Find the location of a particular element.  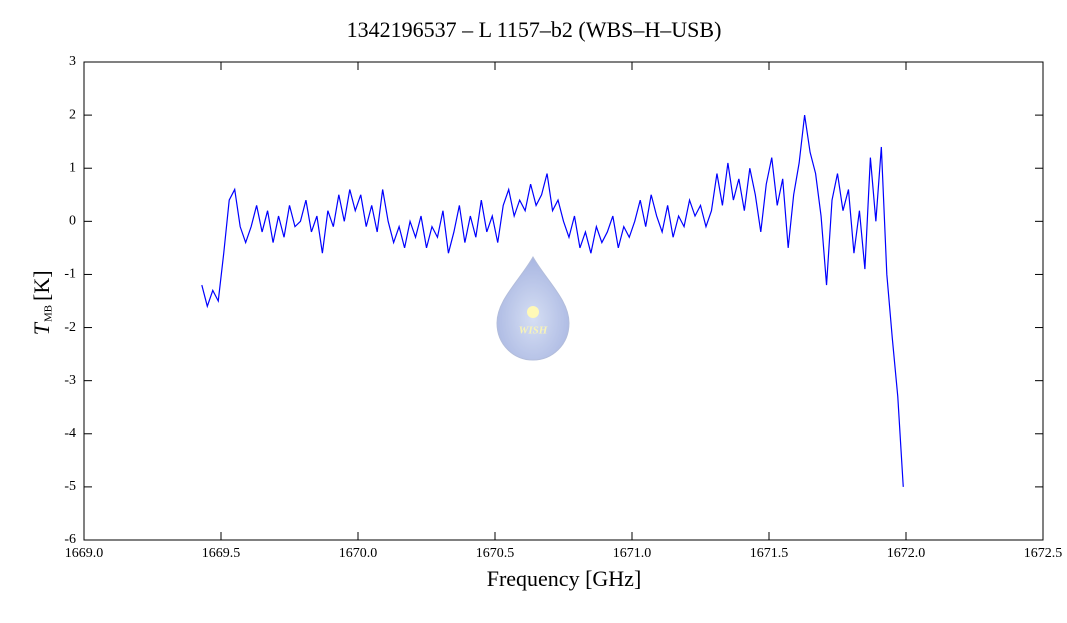

x-tick-label: 1670.0 is located at coordinates (358, 553).